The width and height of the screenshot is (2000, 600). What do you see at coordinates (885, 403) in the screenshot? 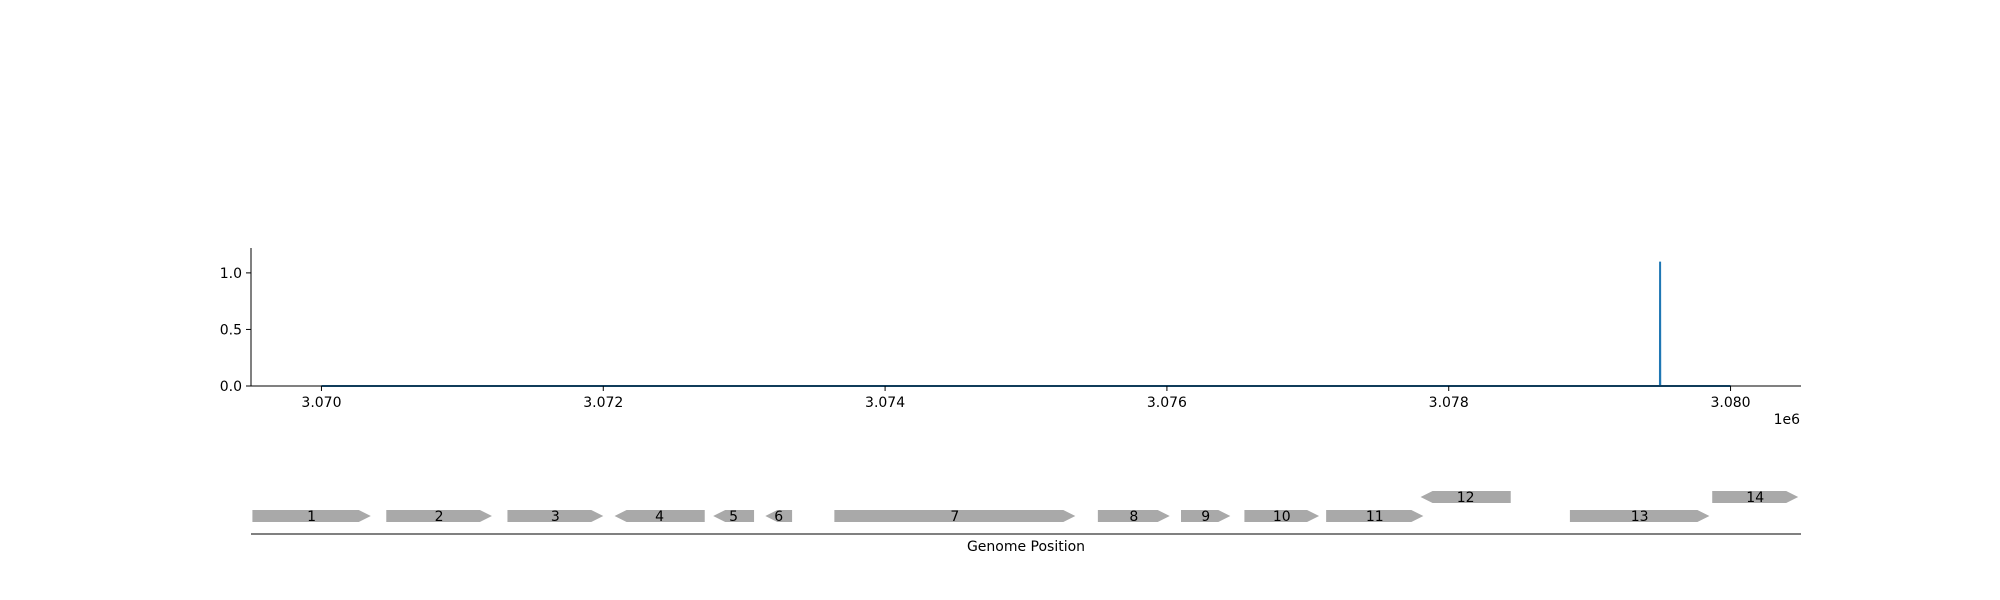
I see `x-tick-label: 3.074` at bounding box center [885, 403].